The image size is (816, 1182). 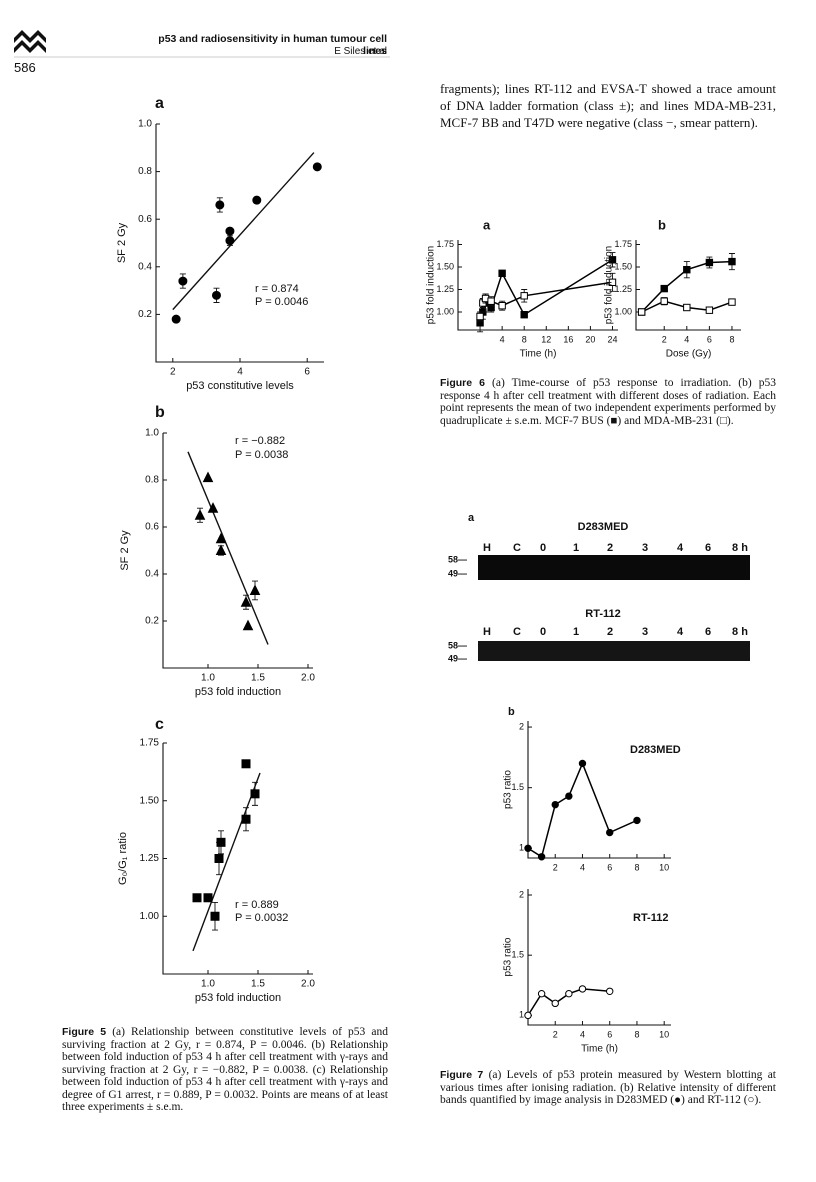 What do you see at coordinates (462, 383) in the screenshot?
I see `caption-label: Figure 6` at bounding box center [462, 383].